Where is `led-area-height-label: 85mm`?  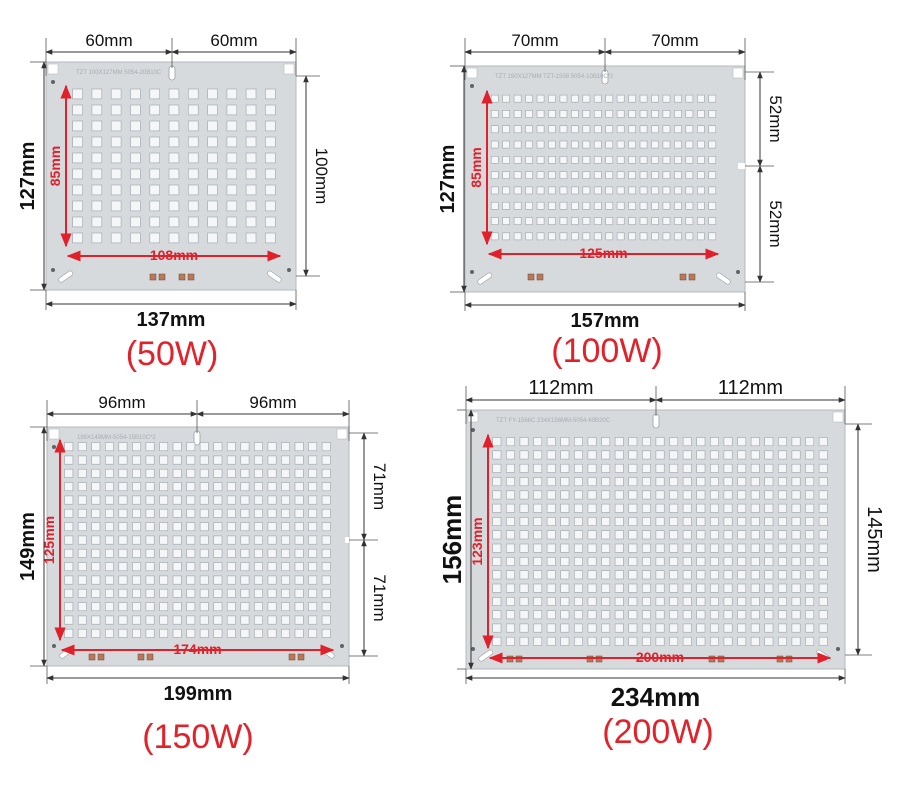
led-area-height-label: 85mm is located at coordinates (55, 166).